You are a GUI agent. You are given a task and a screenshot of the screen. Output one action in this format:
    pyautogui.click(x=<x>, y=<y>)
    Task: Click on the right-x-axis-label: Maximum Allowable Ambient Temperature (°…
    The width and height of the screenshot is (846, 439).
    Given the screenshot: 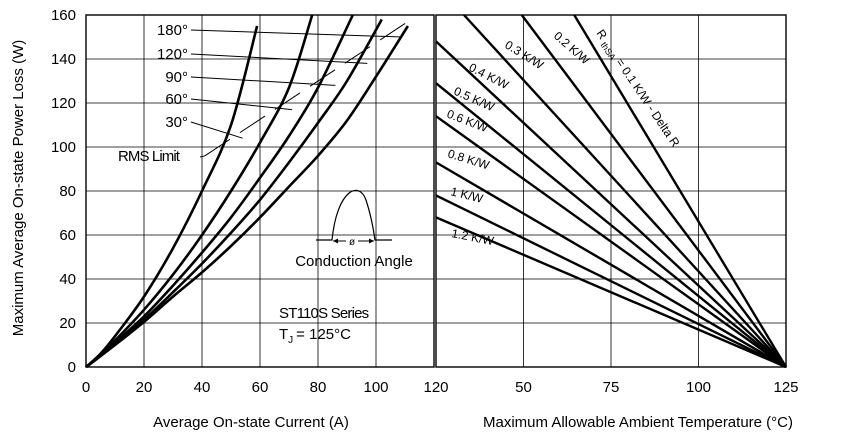 What is the action you would take?
    pyautogui.click(x=638, y=422)
    